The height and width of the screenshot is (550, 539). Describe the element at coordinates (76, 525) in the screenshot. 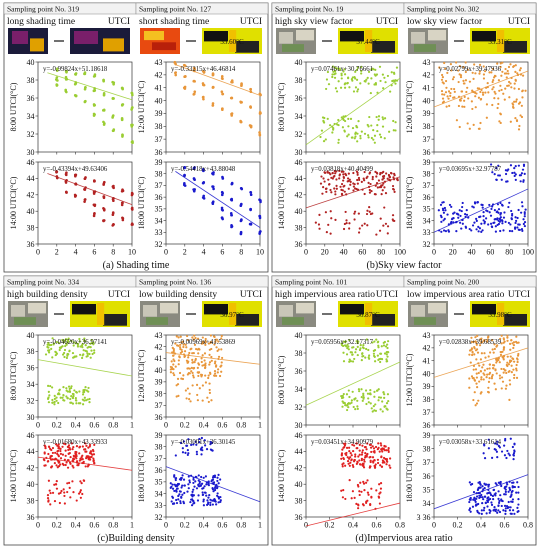

I see `x-tick-label: 0.4` at that location.